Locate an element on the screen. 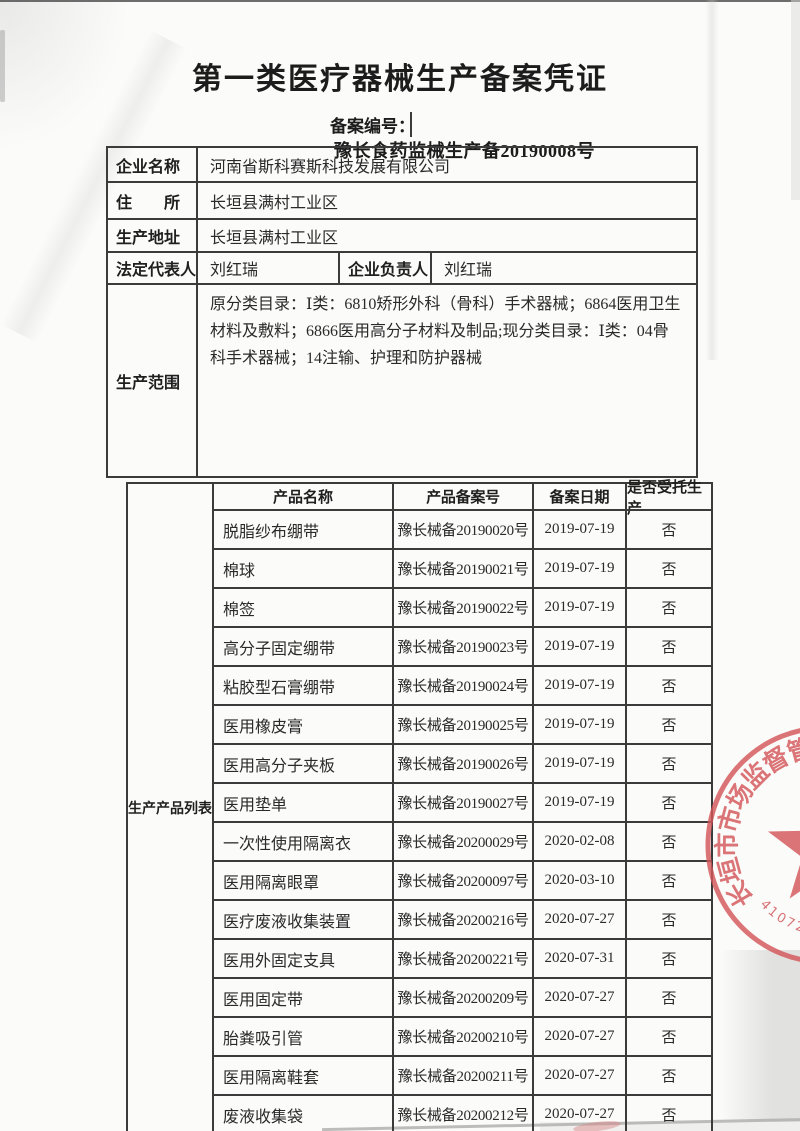 The image size is (800, 1131). product-name-cell: 胎粪吸引管 is located at coordinates (304, 1036).